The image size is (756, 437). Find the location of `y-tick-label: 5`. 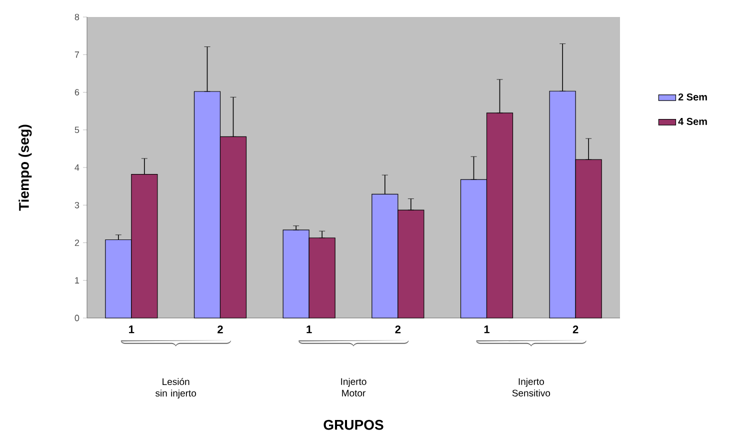

y-tick-label: 5 is located at coordinates (77, 130).